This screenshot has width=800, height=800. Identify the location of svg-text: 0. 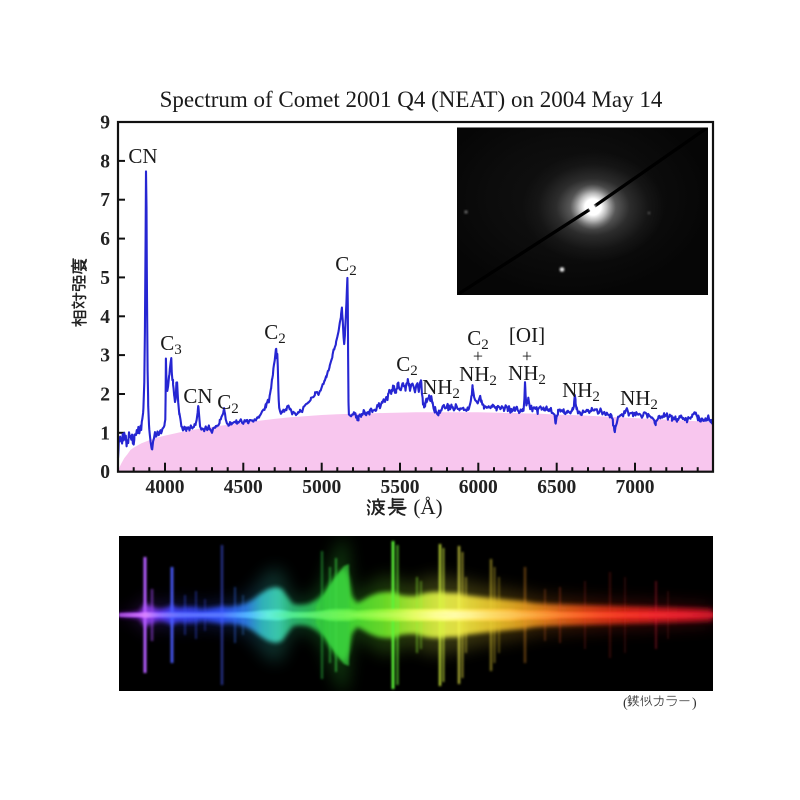
(105, 472).